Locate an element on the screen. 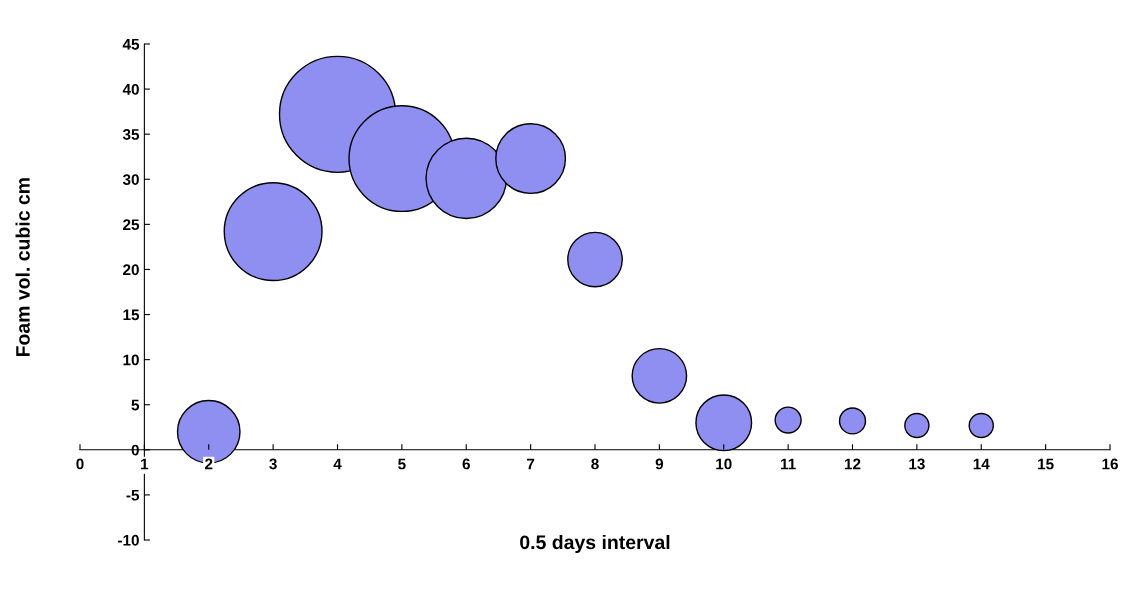 The width and height of the screenshot is (1130, 608). x-tick-label: 11 is located at coordinates (788, 464).